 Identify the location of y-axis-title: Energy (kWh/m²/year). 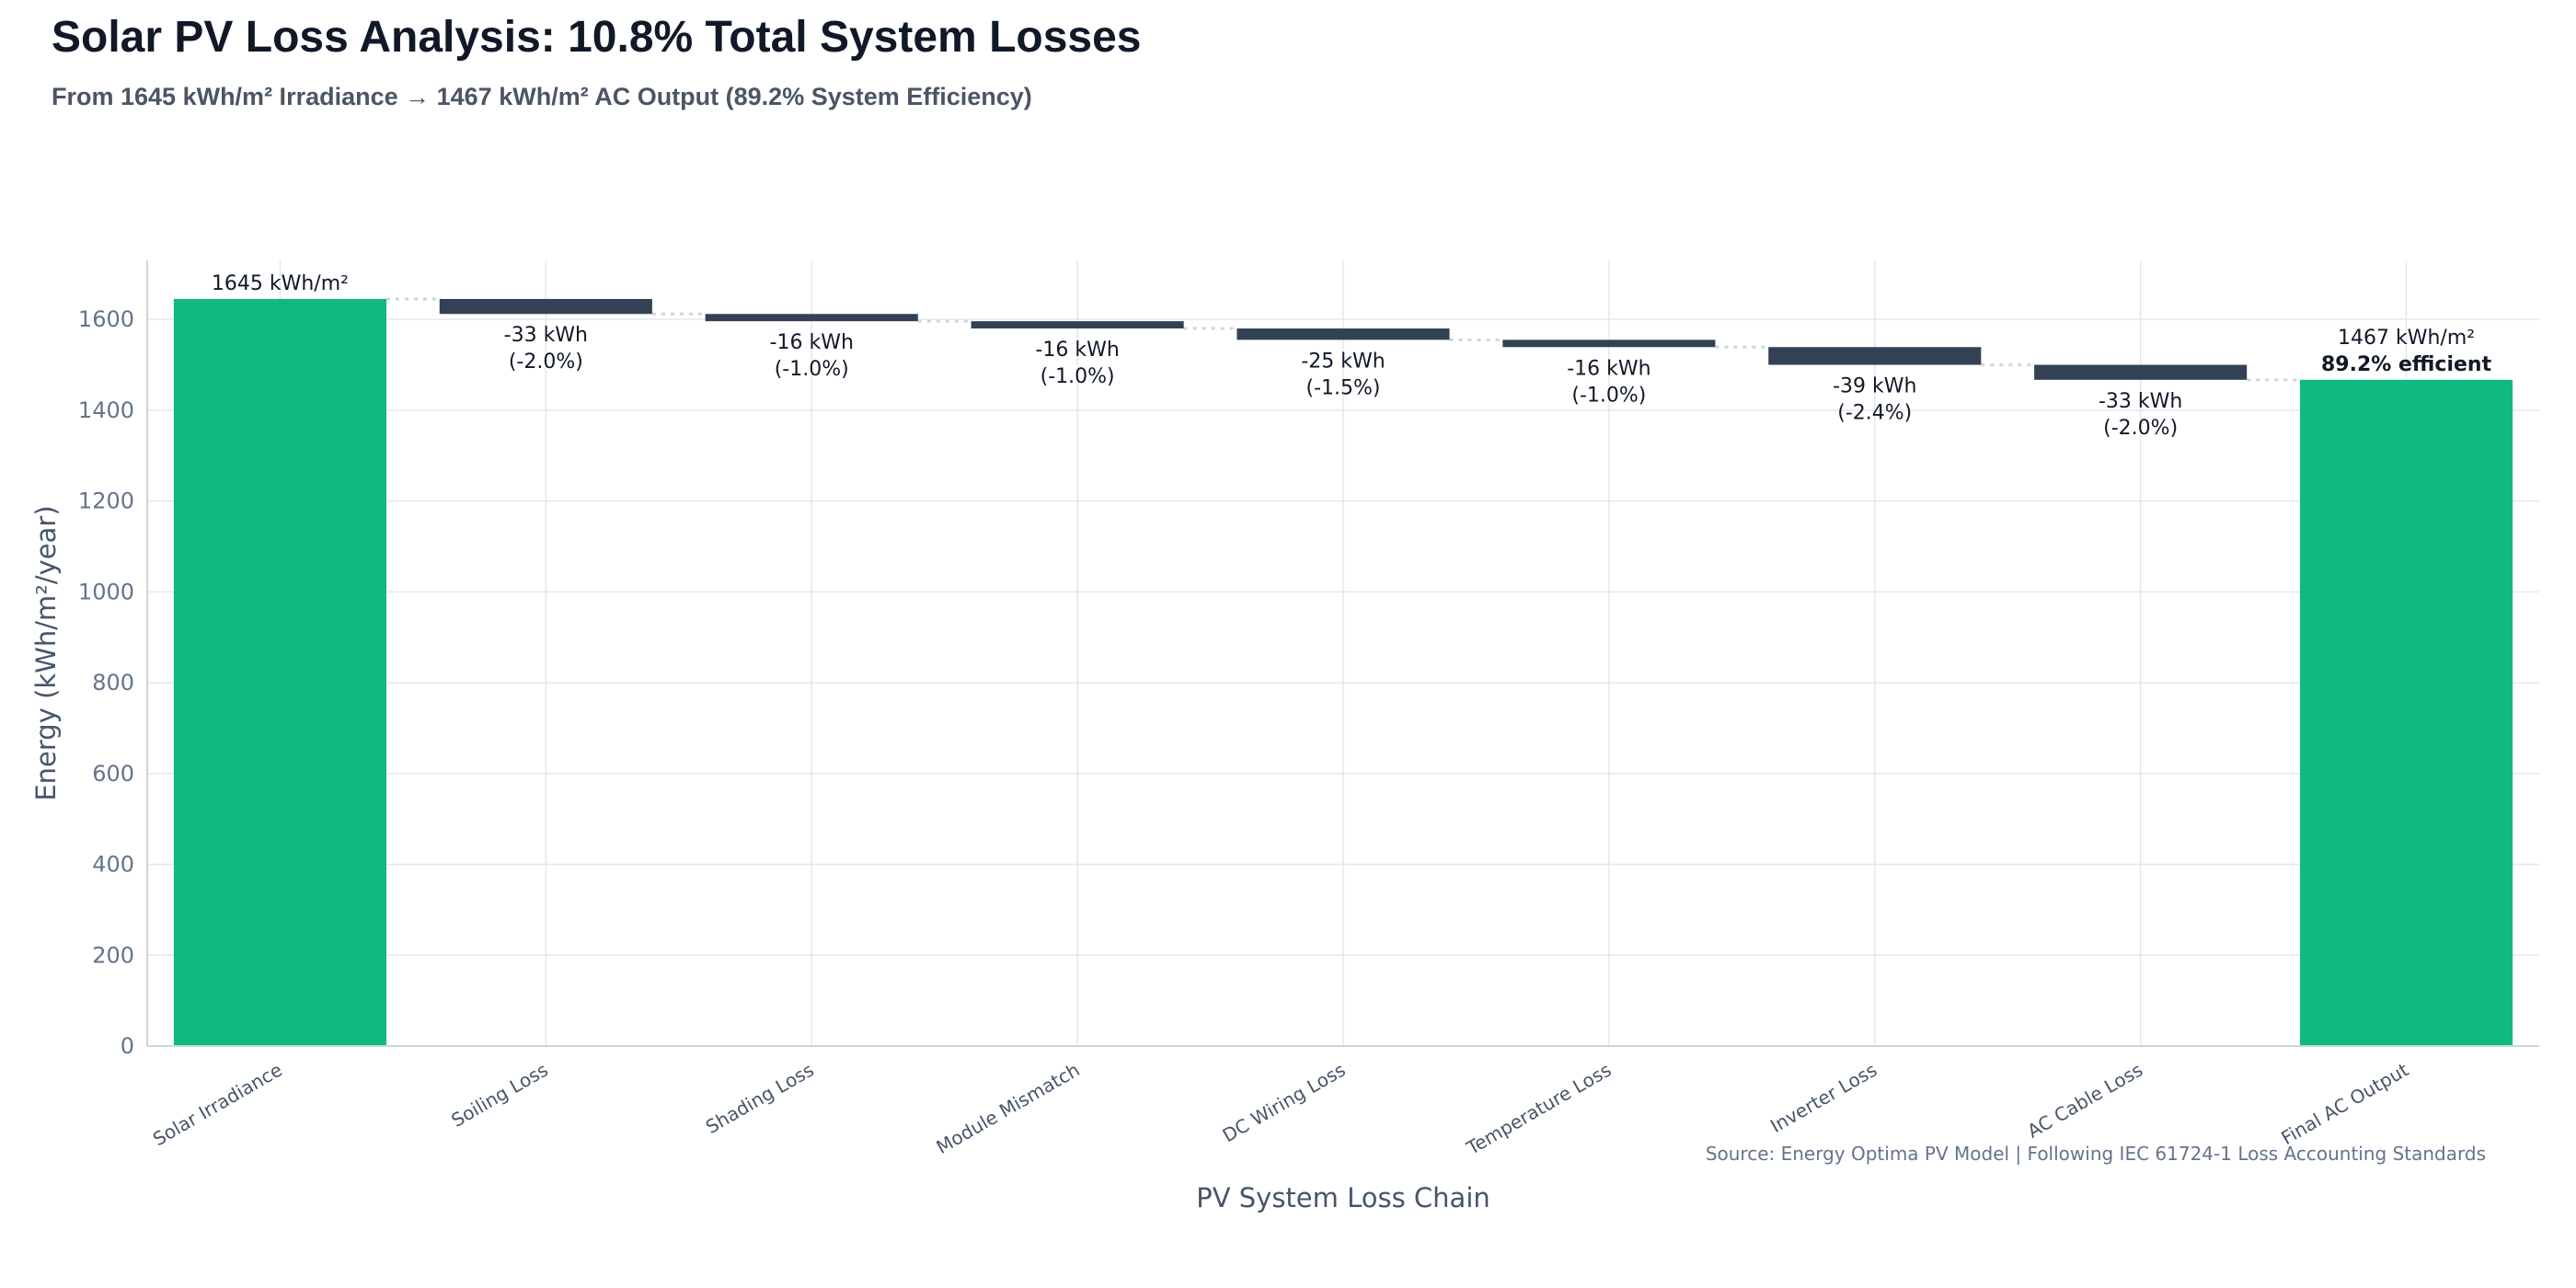
(46, 652).